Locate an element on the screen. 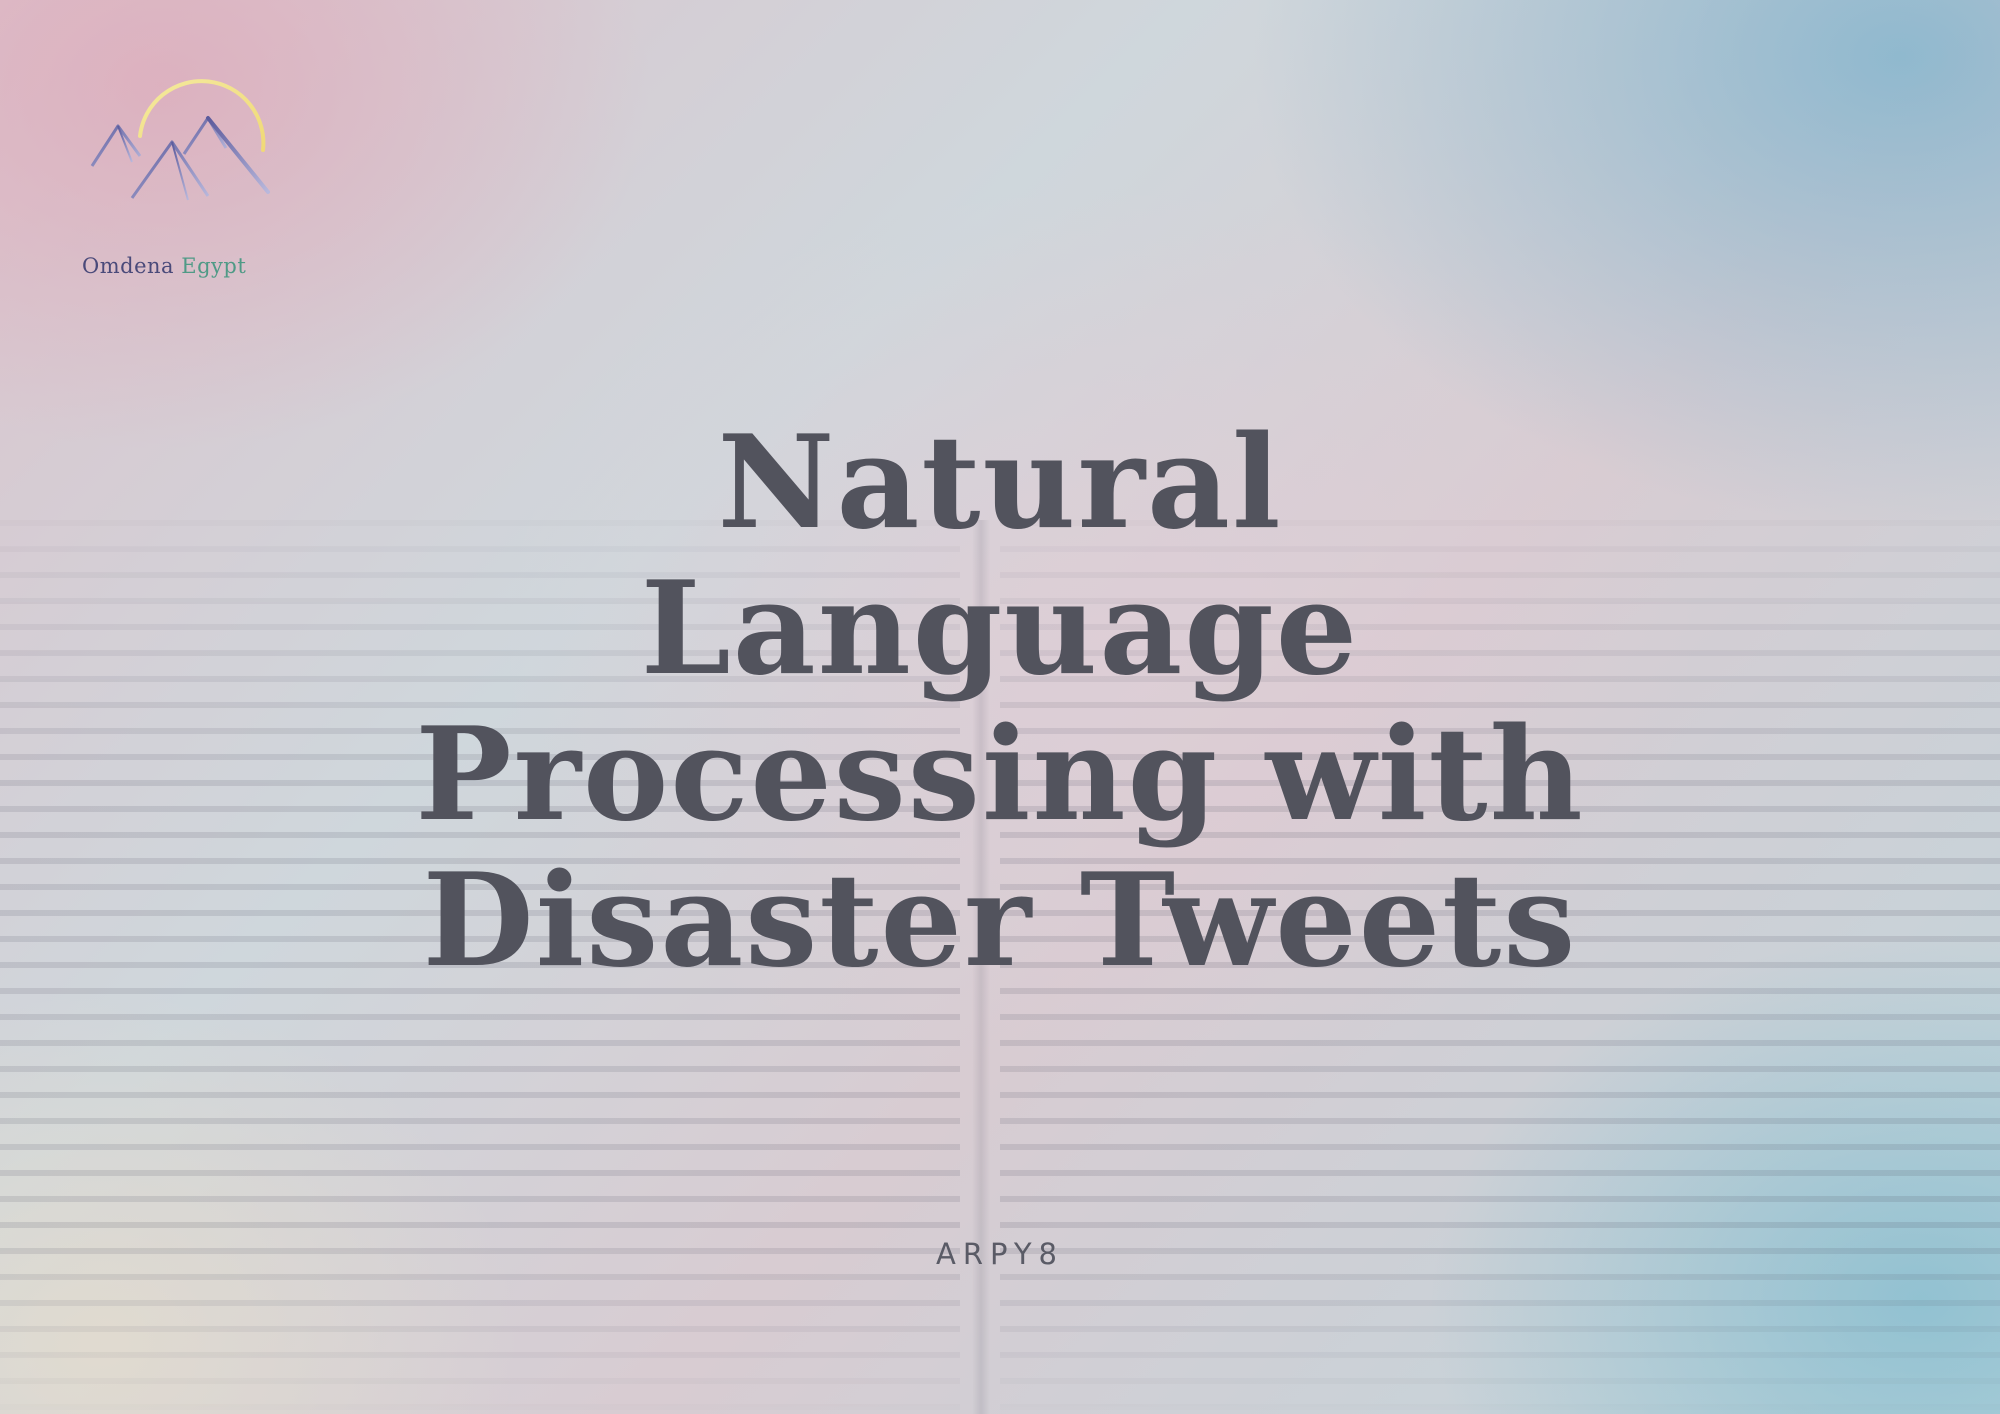 The image size is (2000, 1414). logo-wordmark-egypt: Egypt is located at coordinates (214, 266).